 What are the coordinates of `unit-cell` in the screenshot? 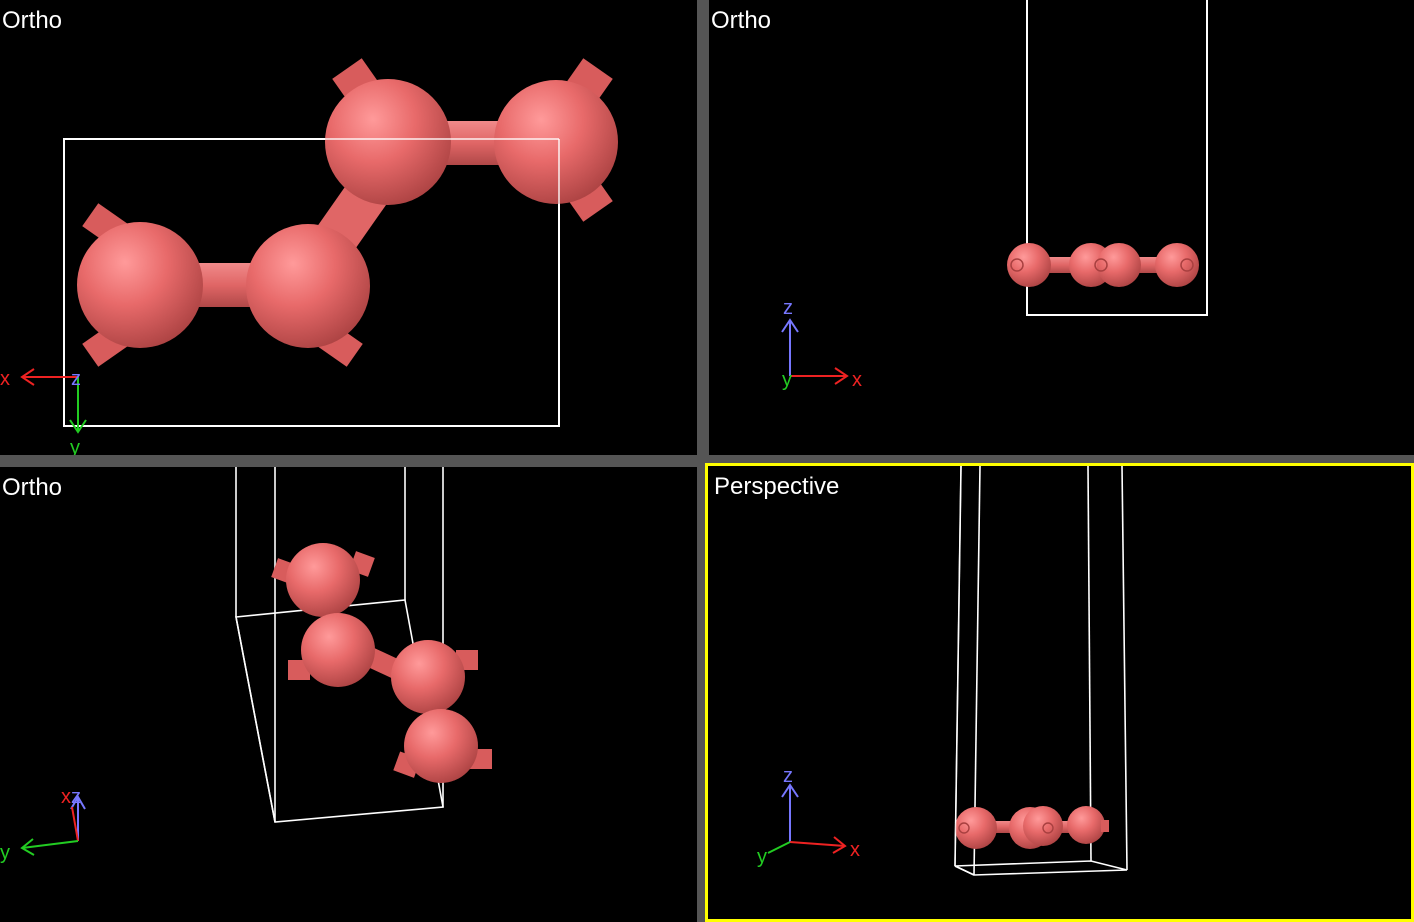 It's located at (1117, 158).